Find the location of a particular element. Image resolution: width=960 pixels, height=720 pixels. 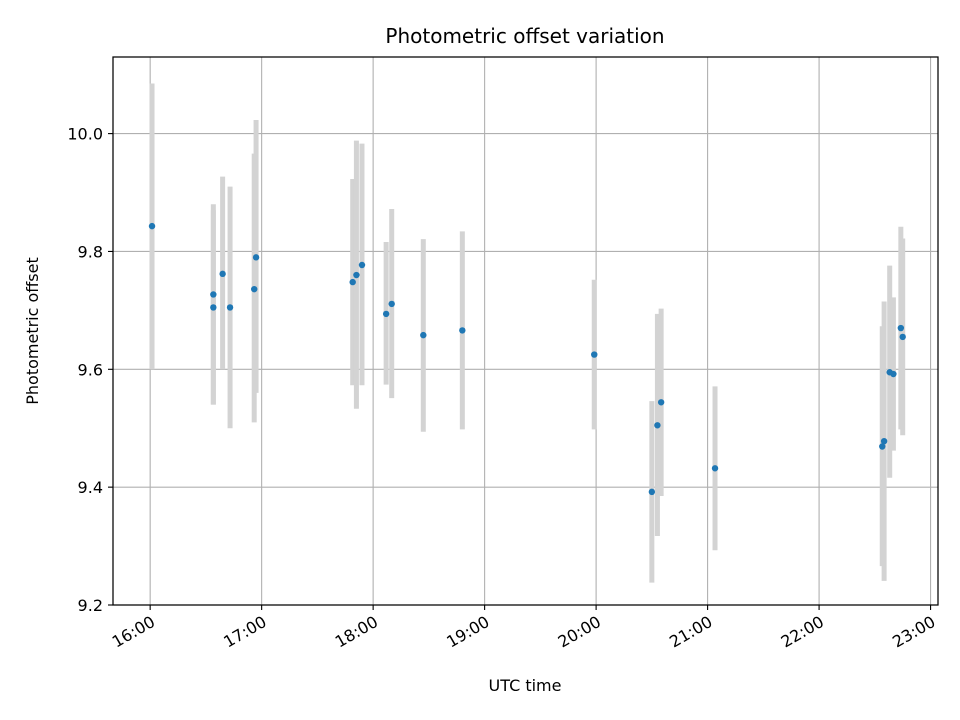

y-tick-label: 9.4 is located at coordinates (90, 487).